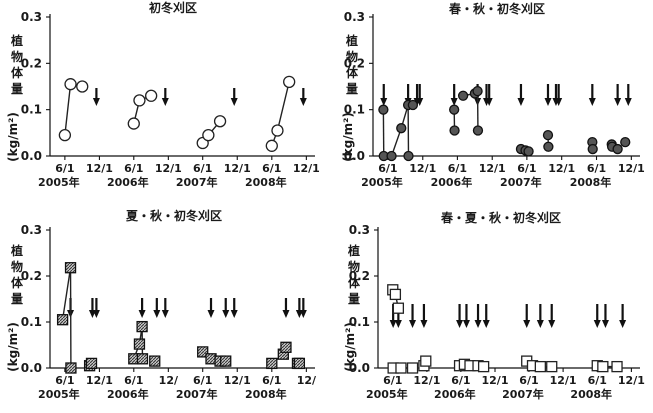 Image resolution: width=653 pixels, height=413 pixels. Describe the element at coordinates (173, 7) in the screenshot. I see `panel-title: 初冬刈区` at that location.